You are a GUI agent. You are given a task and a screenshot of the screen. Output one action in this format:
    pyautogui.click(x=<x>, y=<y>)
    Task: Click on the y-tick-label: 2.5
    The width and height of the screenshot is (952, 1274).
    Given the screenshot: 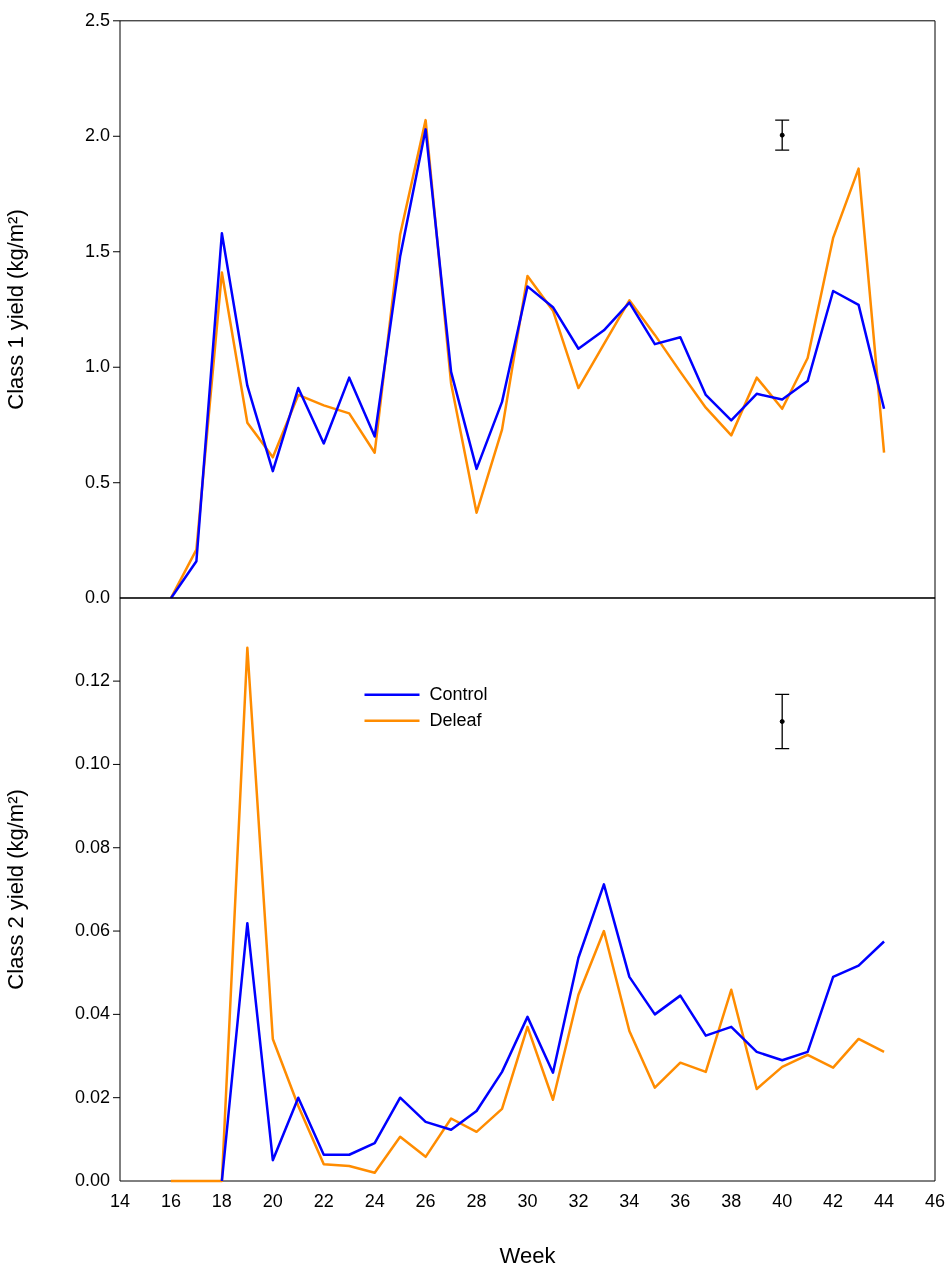 What is the action you would take?
    pyautogui.click(x=97, y=19)
    